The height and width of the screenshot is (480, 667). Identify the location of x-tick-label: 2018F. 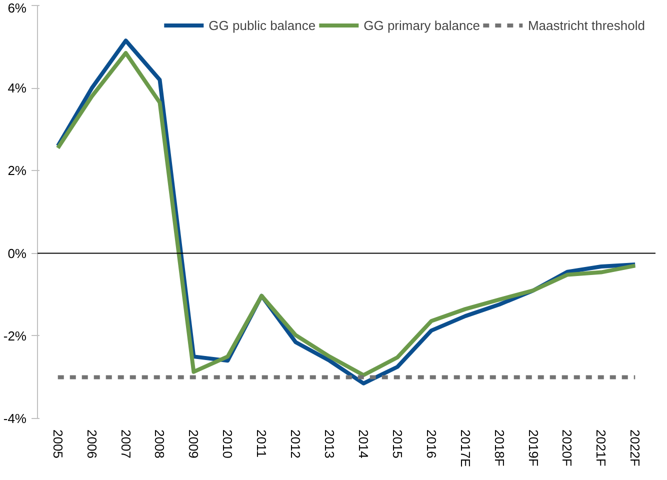
(499, 448).